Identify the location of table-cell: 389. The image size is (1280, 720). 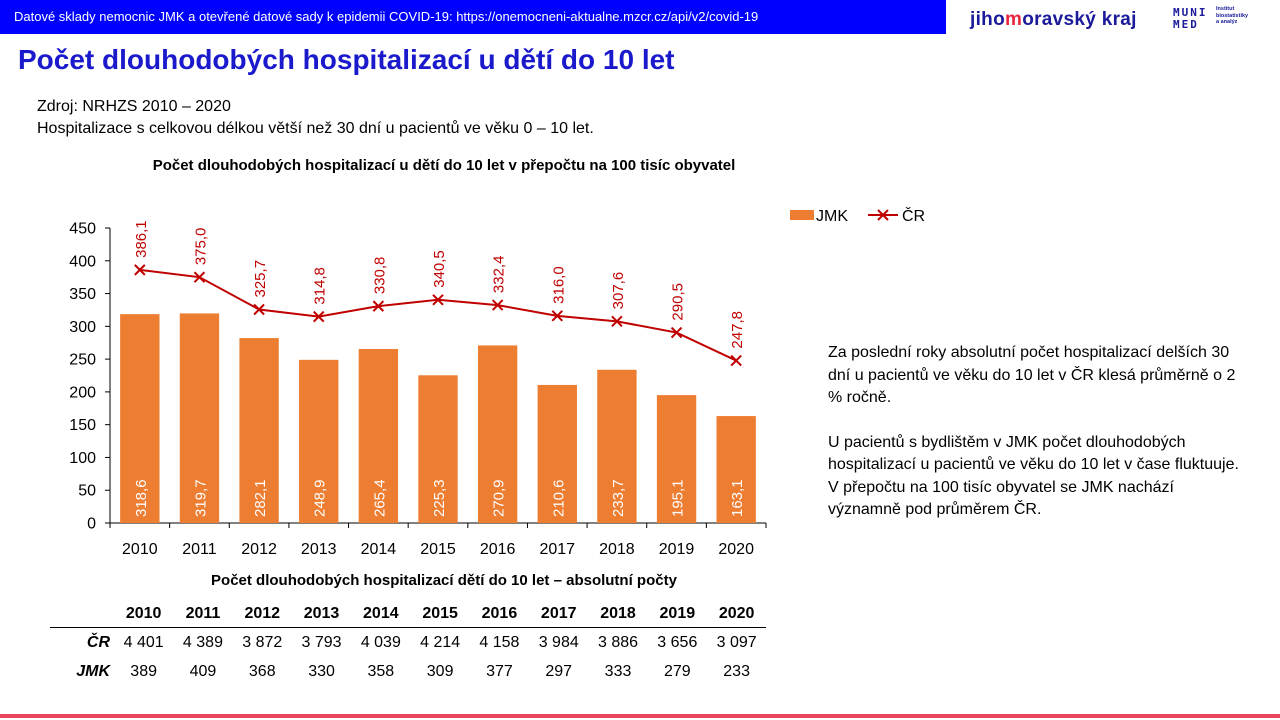
(143, 671).